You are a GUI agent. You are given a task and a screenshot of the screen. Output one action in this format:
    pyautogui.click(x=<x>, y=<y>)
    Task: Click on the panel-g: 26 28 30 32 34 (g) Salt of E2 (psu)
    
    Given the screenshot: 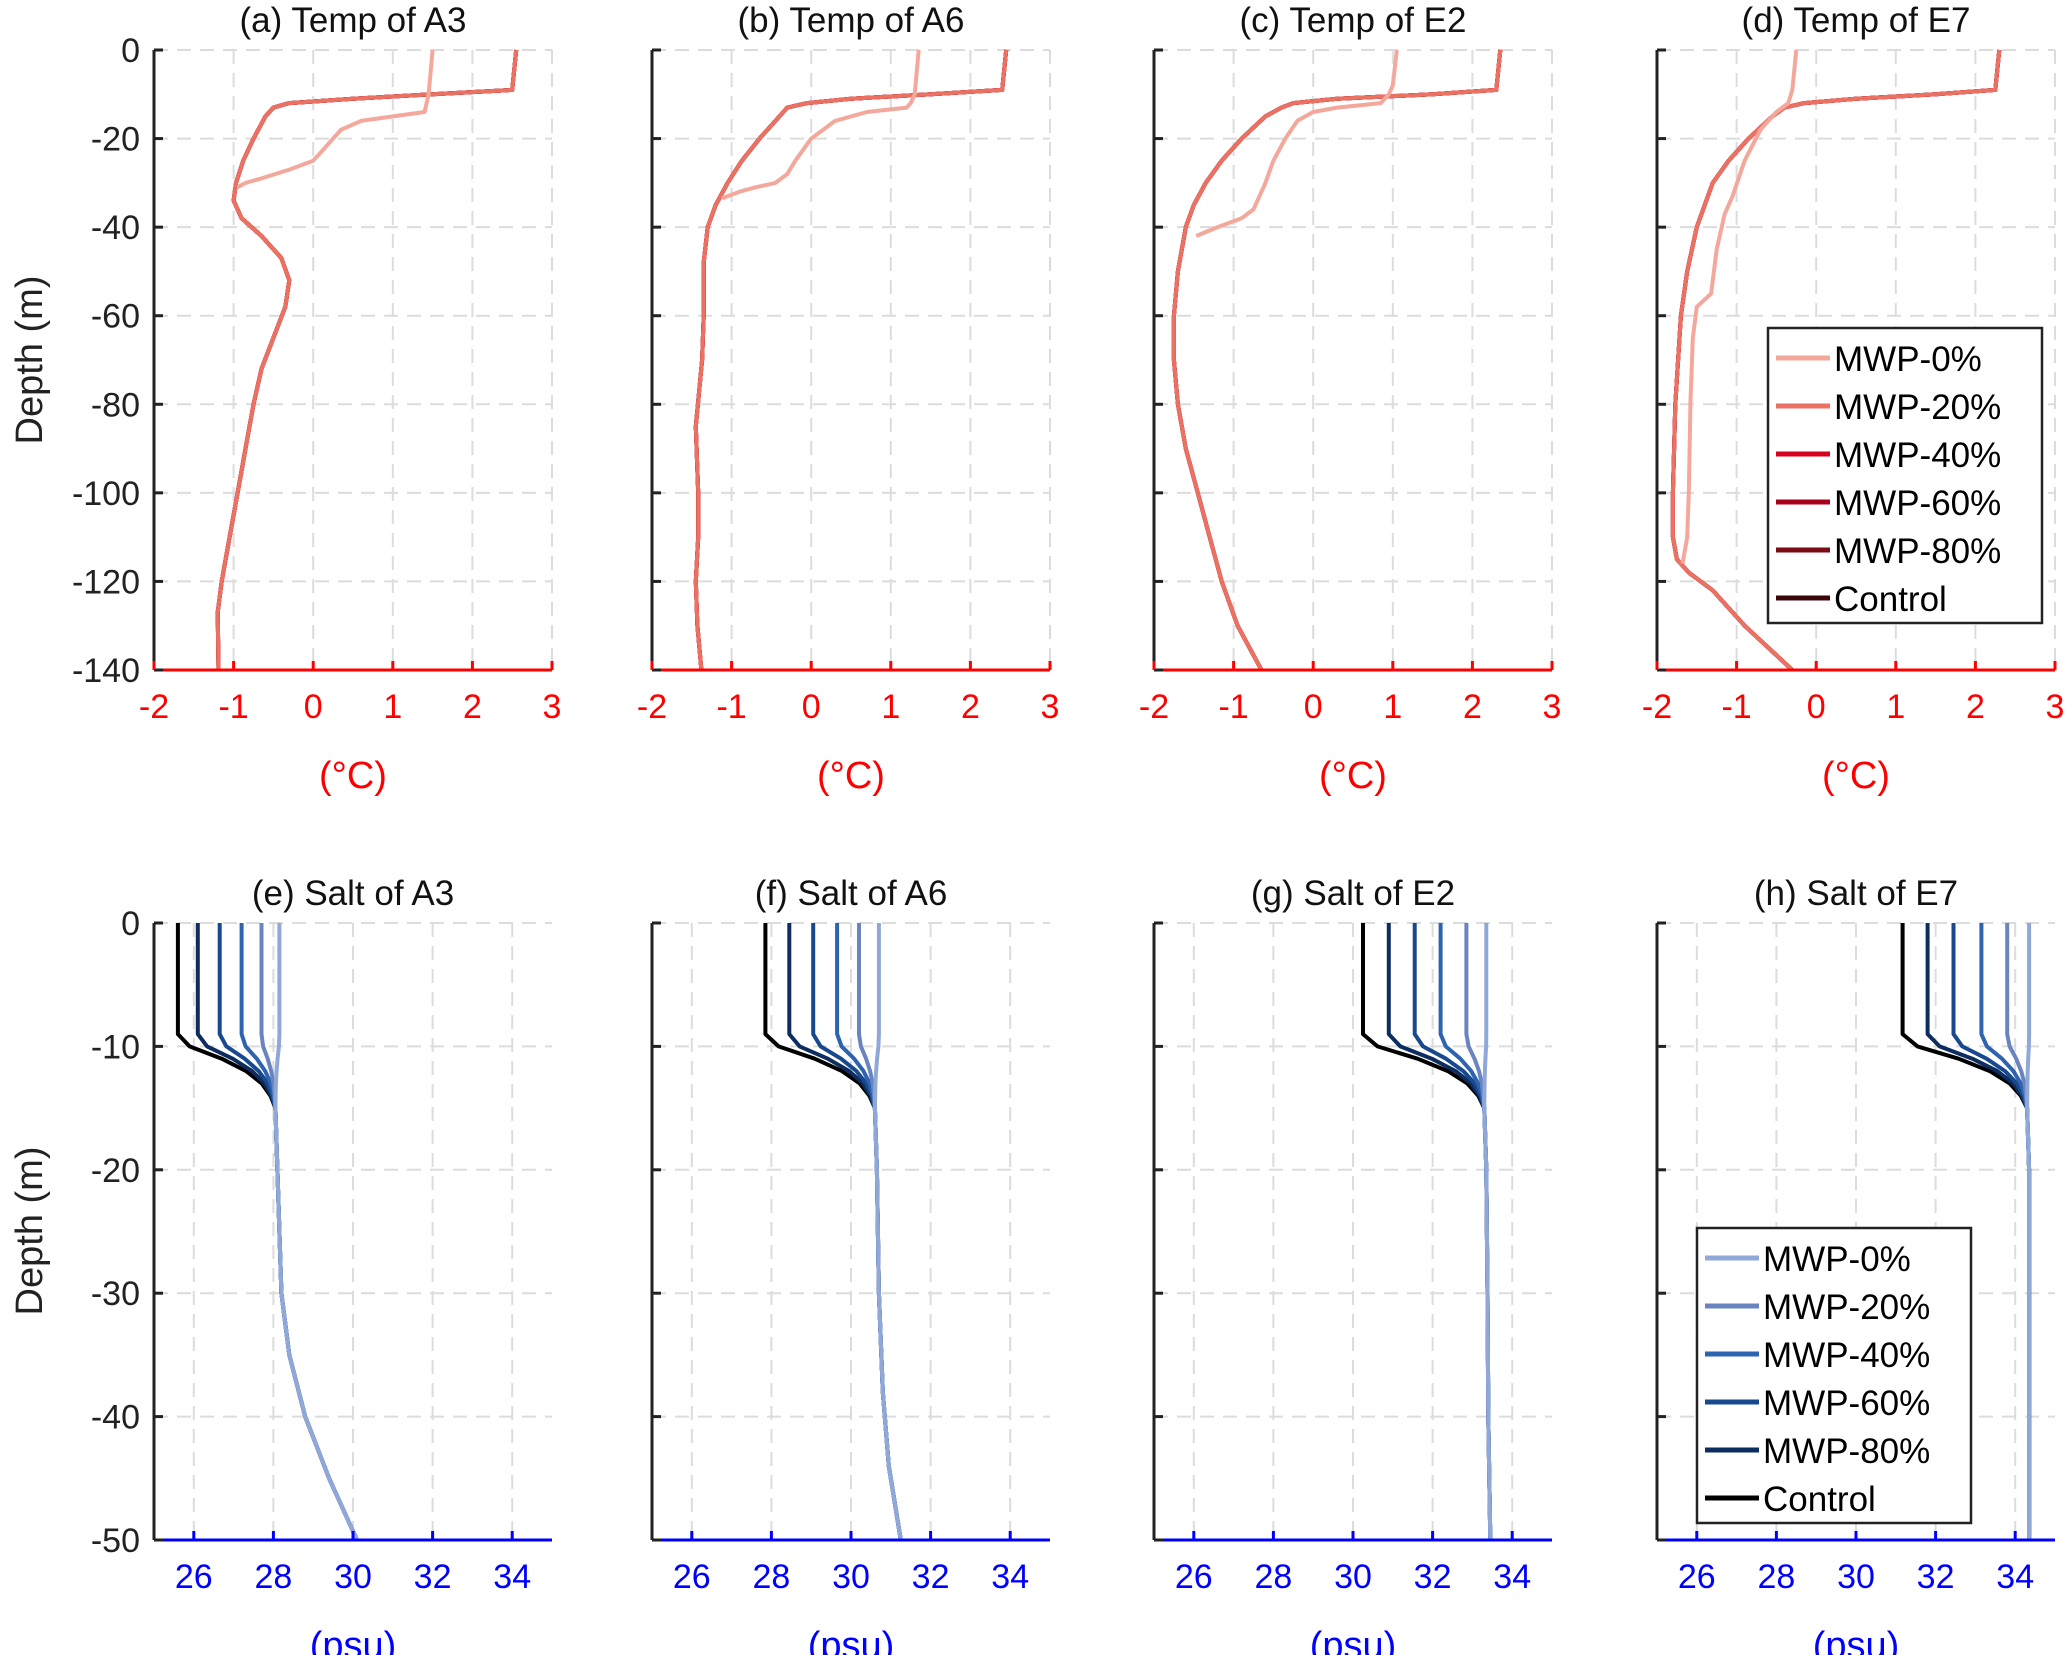 What is the action you would take?
    pyautogui.click(x=1352, y=1264)
    